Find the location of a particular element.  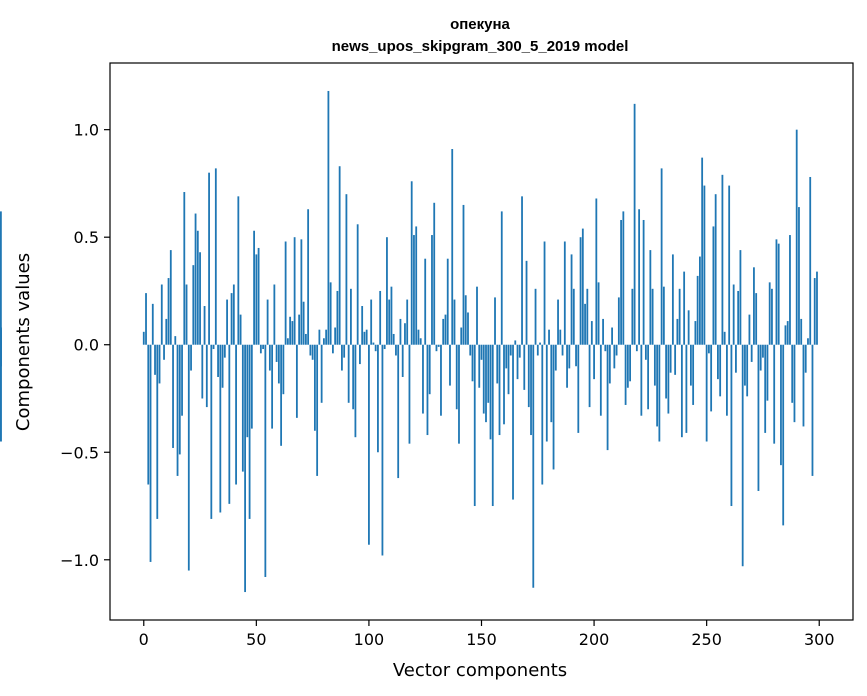

y-tick-label: 1.0 is located at coordinates (86, 130).